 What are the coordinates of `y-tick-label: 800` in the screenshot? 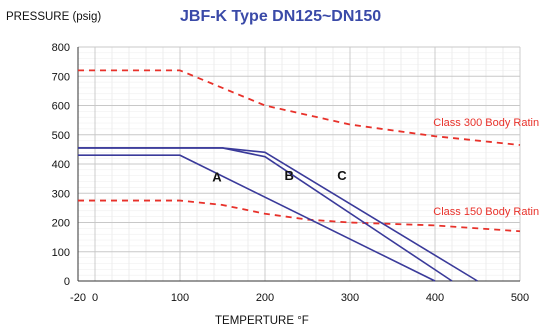 It's located at (61, 48).